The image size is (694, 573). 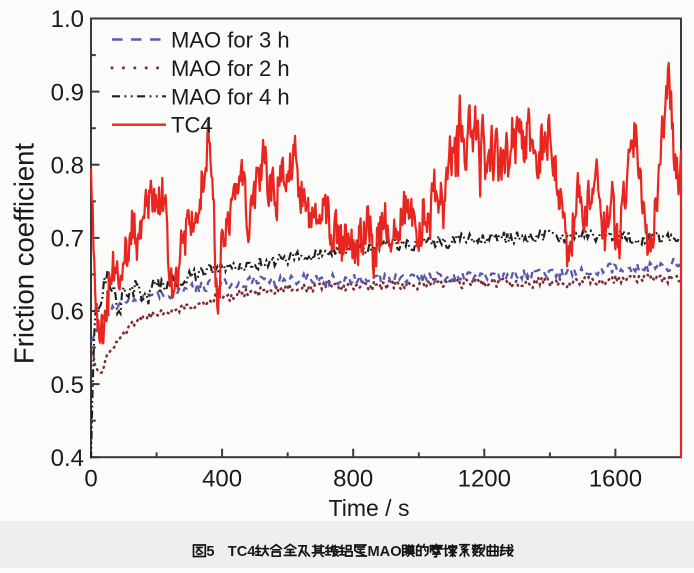 I want to click on svg-text: 1200, so click(x=484, y=479).